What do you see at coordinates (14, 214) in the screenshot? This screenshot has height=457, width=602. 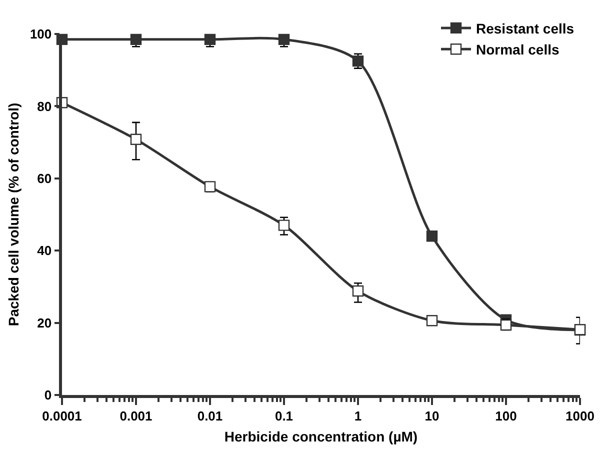 I see `y-axis-title: Packed cell volume (% of control)` at bounding box center [14, 214].